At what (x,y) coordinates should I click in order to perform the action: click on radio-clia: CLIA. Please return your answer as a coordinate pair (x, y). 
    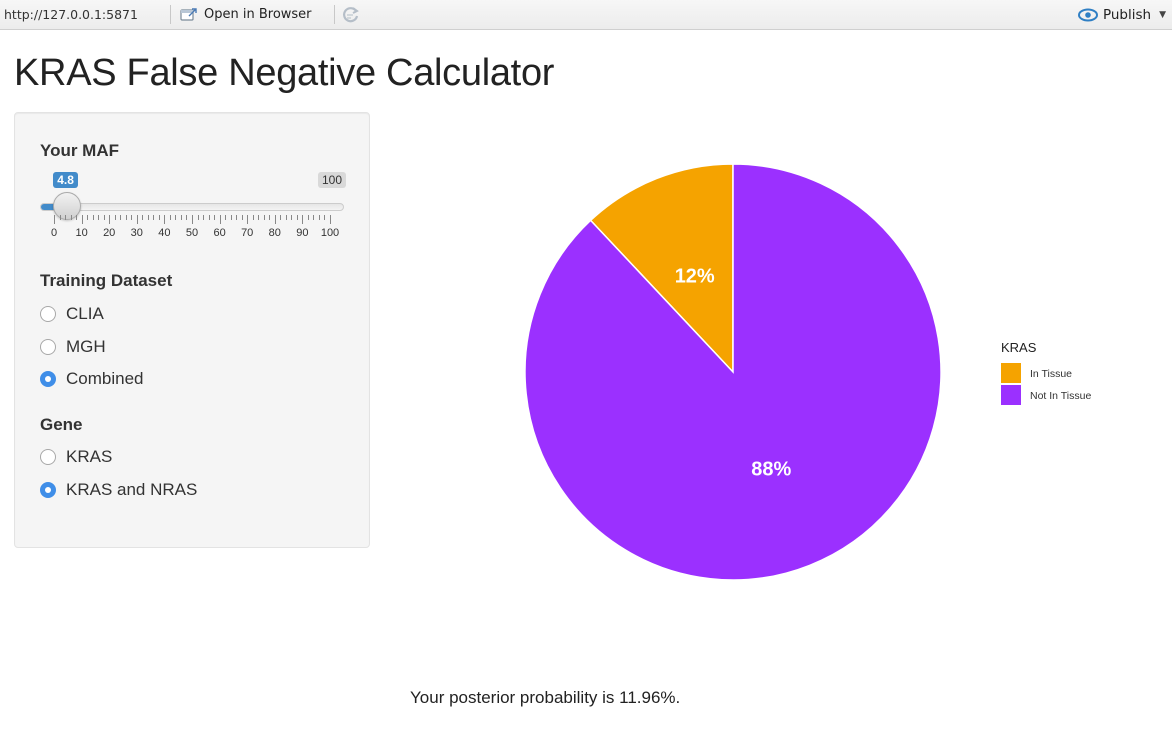
    Looking at the image, I should click on (72, 314).